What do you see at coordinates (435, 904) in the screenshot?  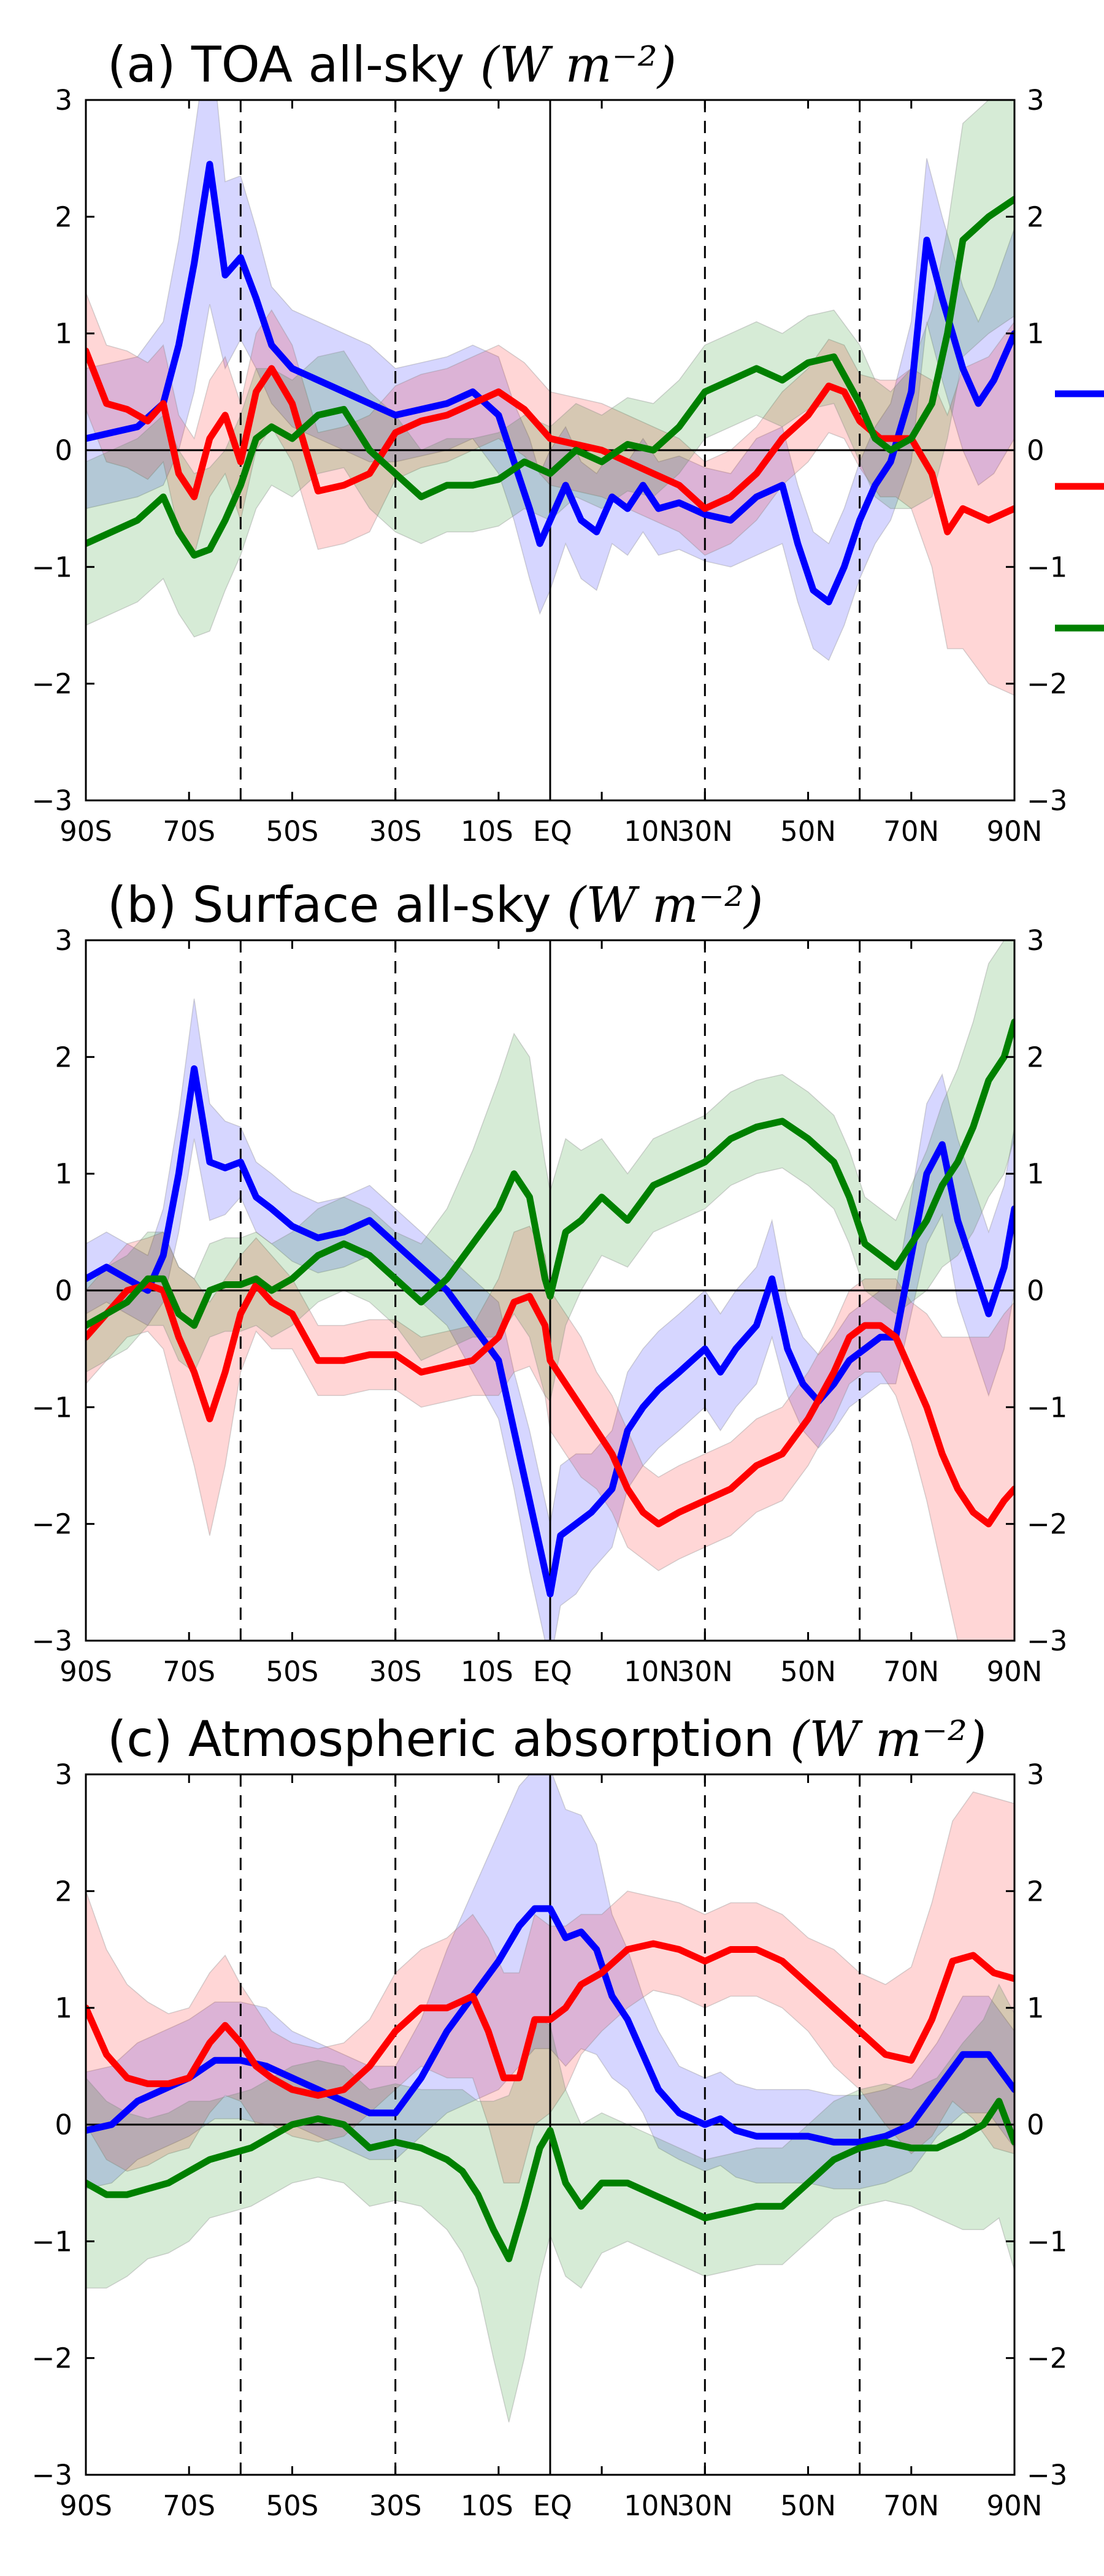 I see `panel-title: (b) Surface all-sky (W m⁻²)` at bounding box center [435, 904].